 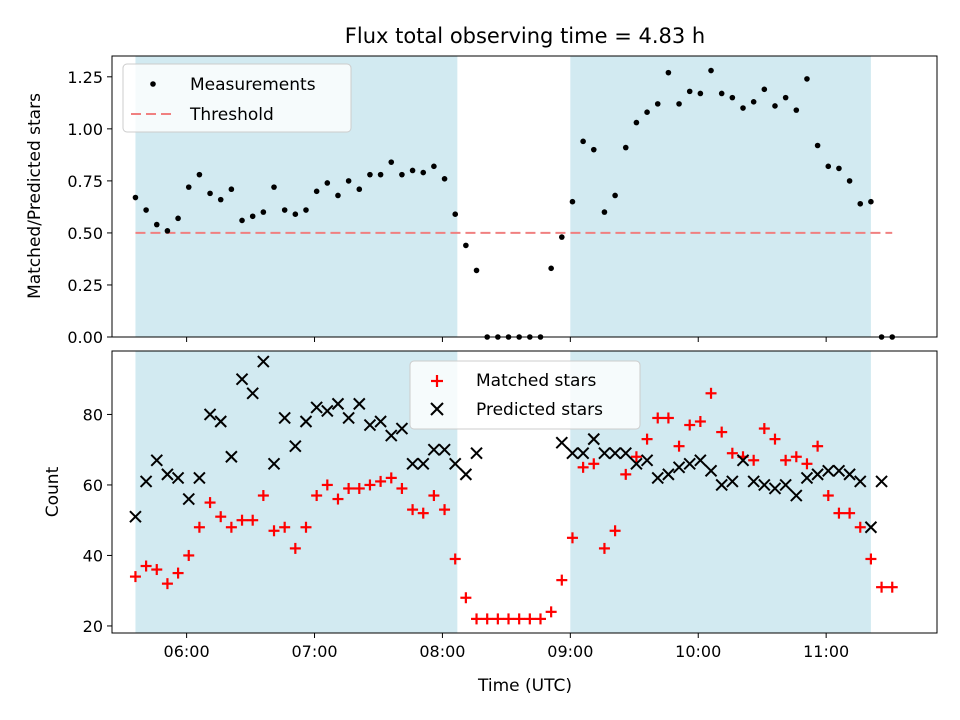 I want to click on legend-label-threshold: Threshold, so click(x=231, y=115).